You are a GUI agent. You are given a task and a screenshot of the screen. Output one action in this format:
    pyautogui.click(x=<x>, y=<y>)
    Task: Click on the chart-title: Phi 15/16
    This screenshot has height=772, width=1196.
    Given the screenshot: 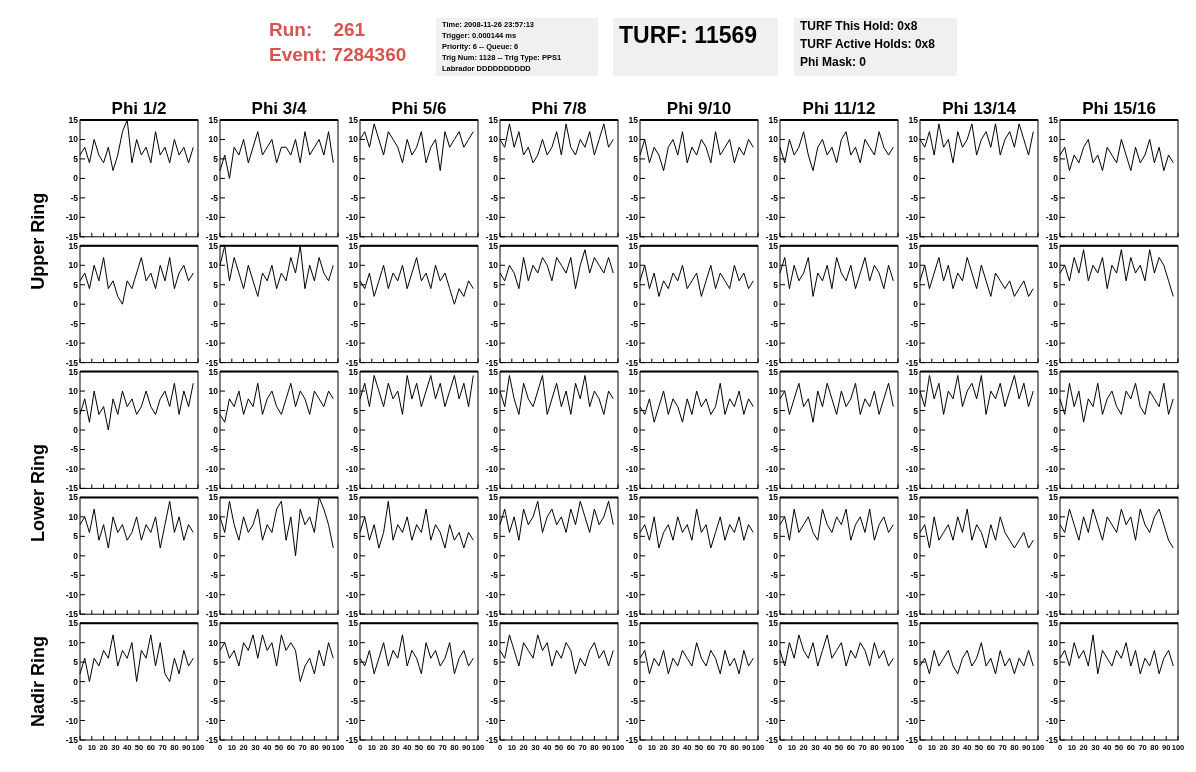 What is the action you would take?
    pyautogui.click(x=1119, y=108)
    